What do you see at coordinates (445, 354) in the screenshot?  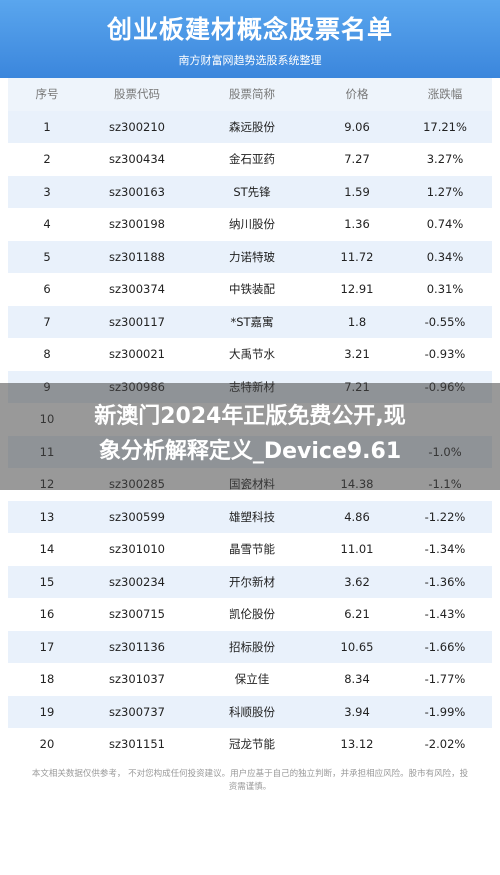 I see `table-cell: -0.93%` at bounding box center [445, 354].